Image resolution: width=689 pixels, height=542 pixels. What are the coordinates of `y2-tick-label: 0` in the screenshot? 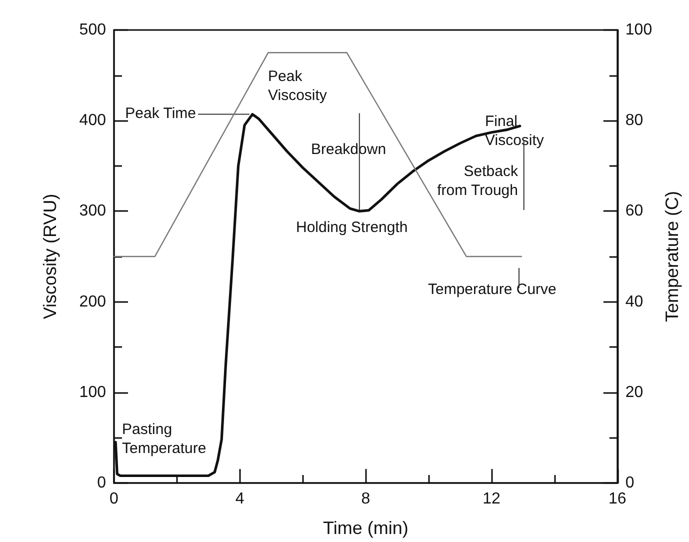 It's located at (629, 483).